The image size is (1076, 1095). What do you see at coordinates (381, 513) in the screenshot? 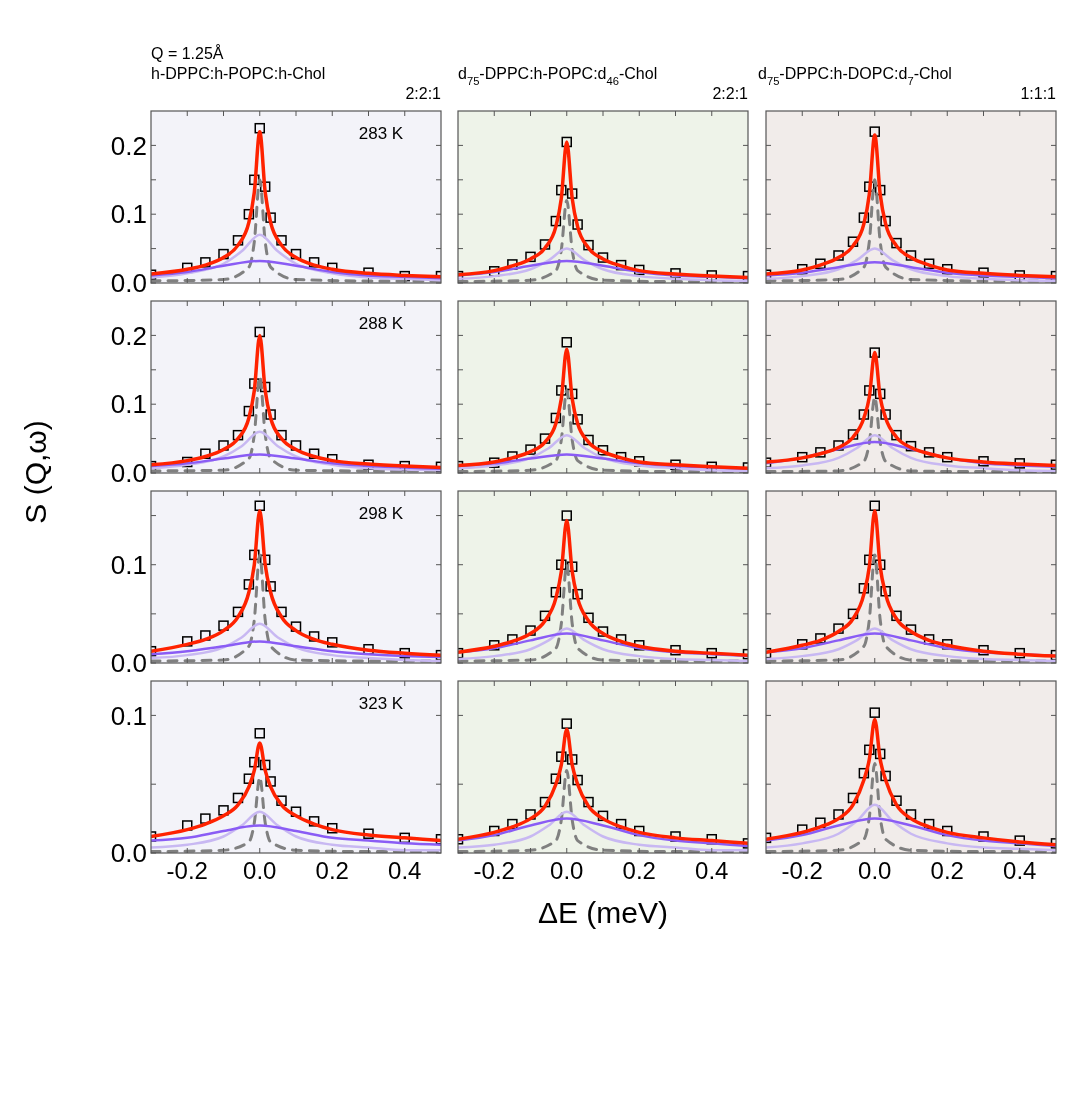
I see `annotation: 298 K` at bounding box center [381, 513].